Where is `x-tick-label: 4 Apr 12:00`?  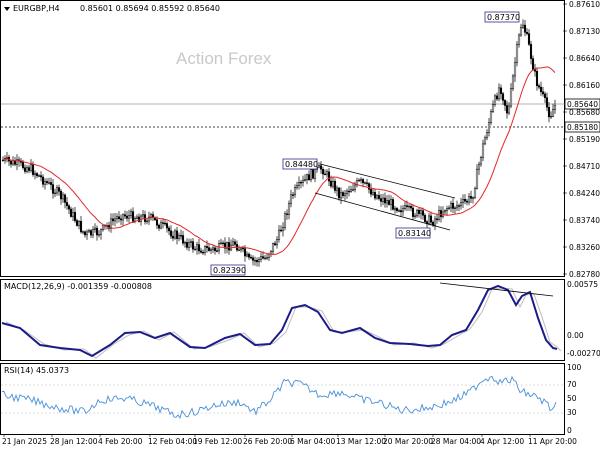
x-tick-label: 4 Apr 12:00 is located at coordinates (502, 441).